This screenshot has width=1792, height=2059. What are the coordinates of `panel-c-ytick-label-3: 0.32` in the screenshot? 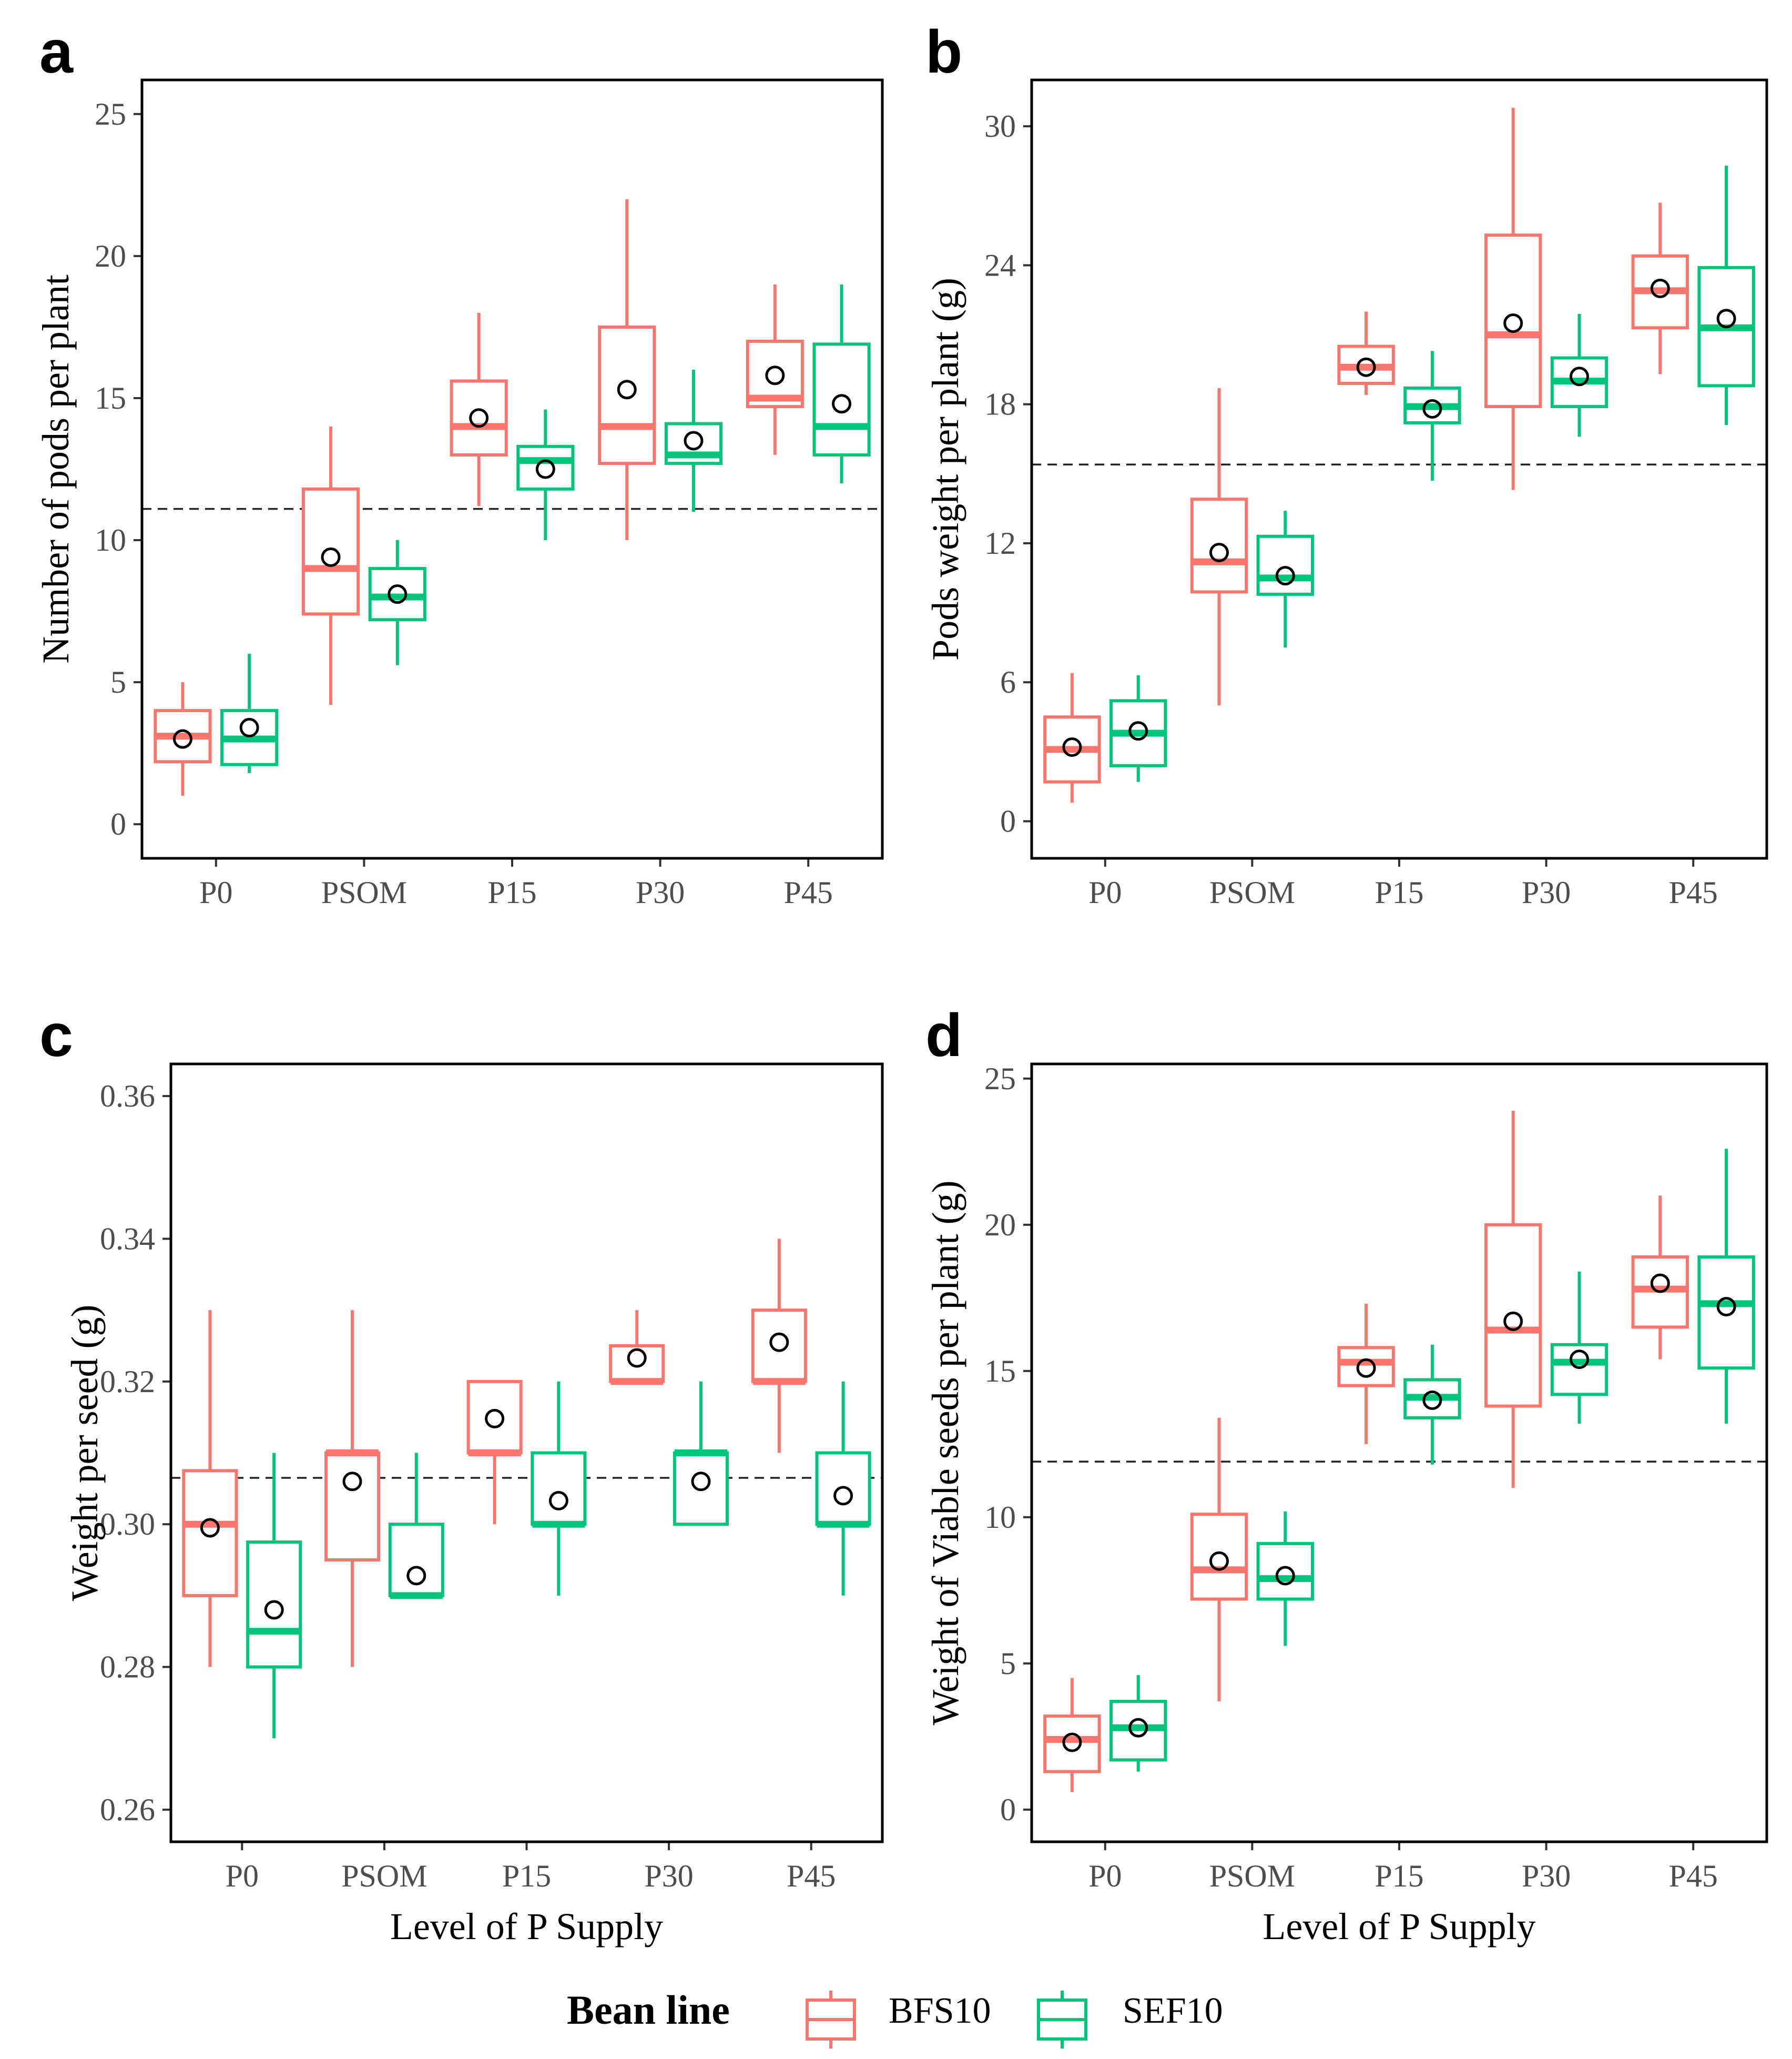 It's located at (127, 1381).